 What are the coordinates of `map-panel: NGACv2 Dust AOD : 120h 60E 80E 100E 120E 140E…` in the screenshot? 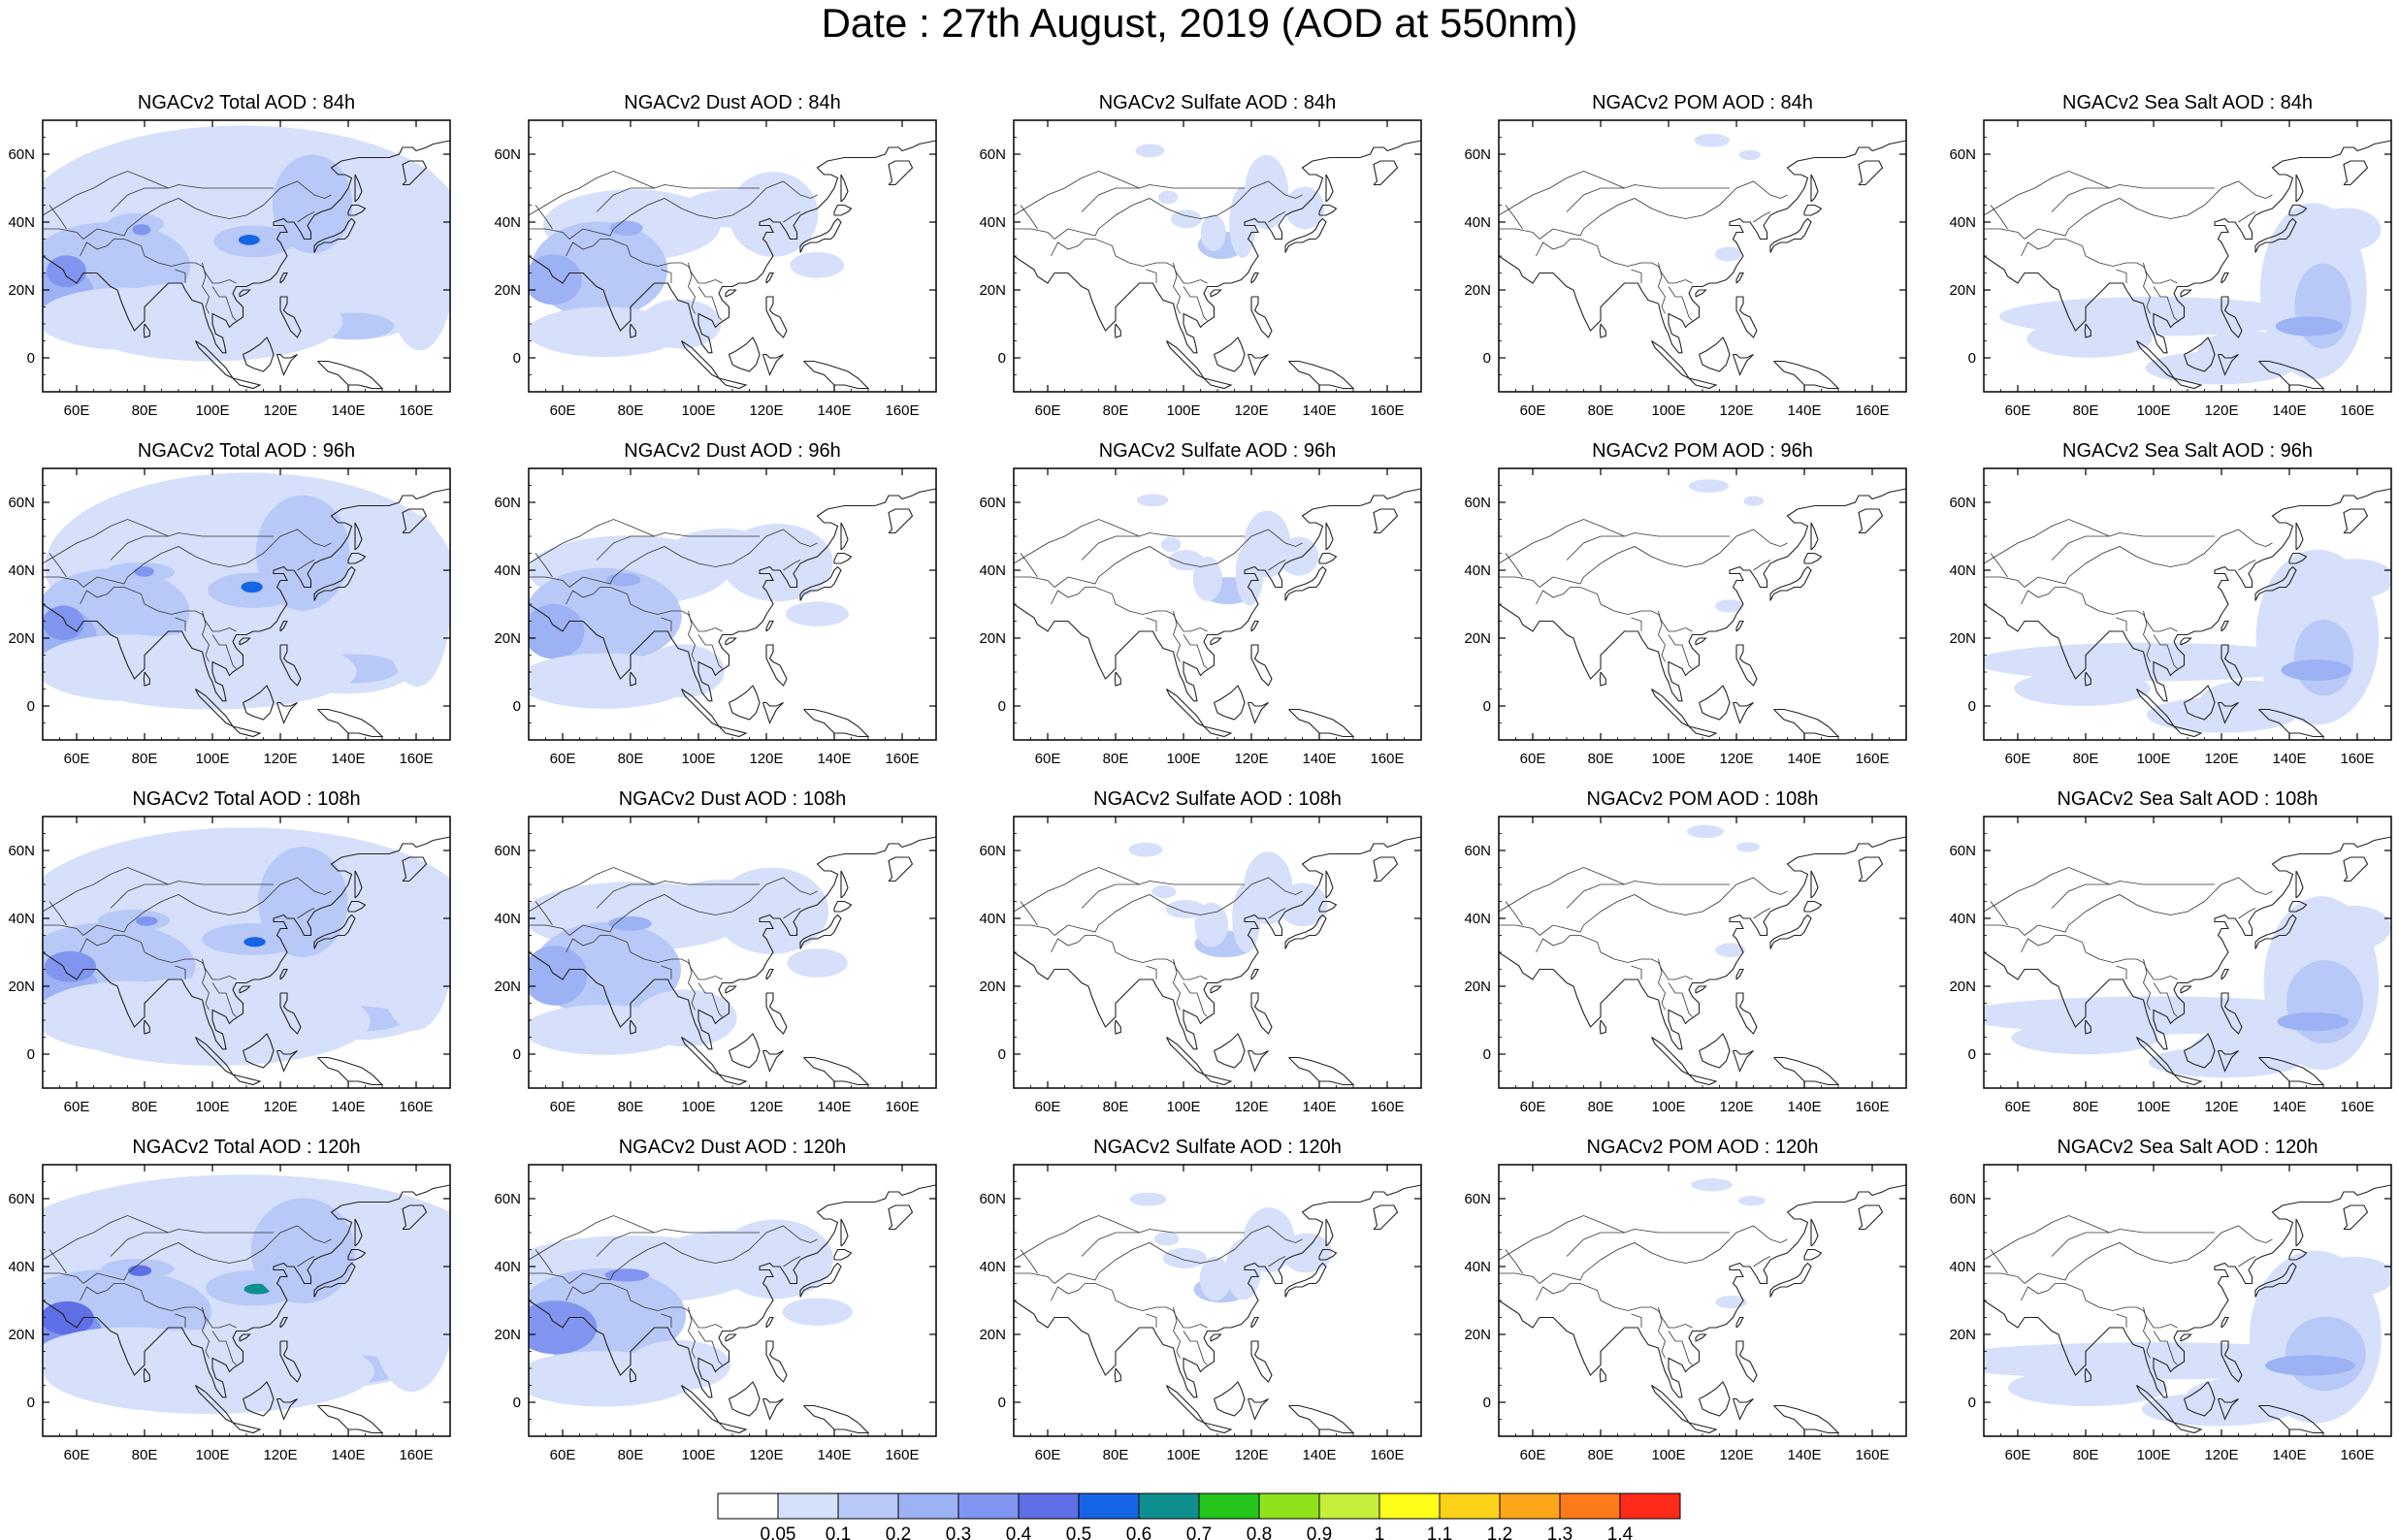 It's located at (716, 1300).